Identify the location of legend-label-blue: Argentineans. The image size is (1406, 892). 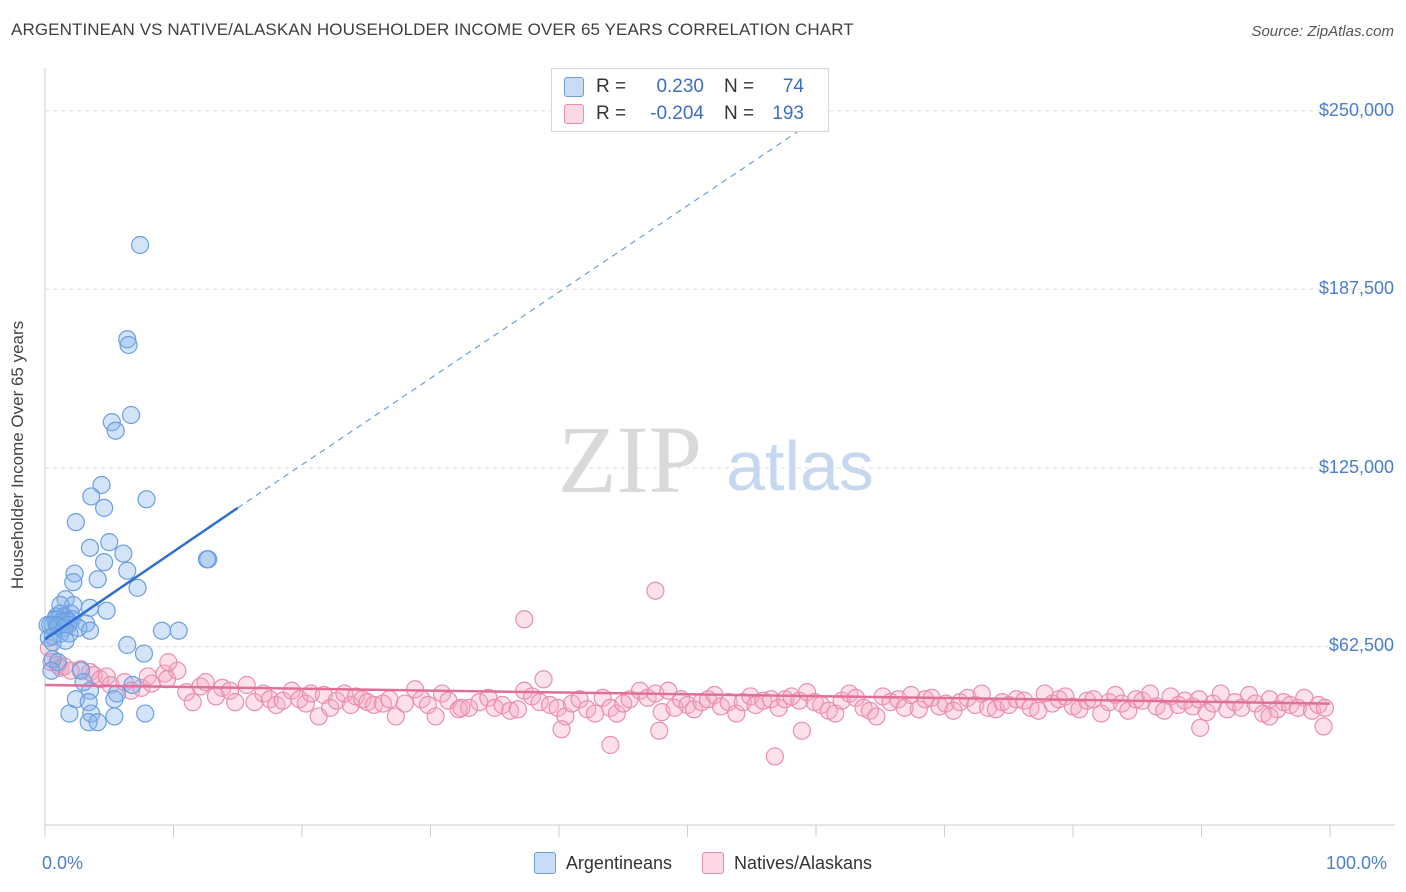
(618, 862).